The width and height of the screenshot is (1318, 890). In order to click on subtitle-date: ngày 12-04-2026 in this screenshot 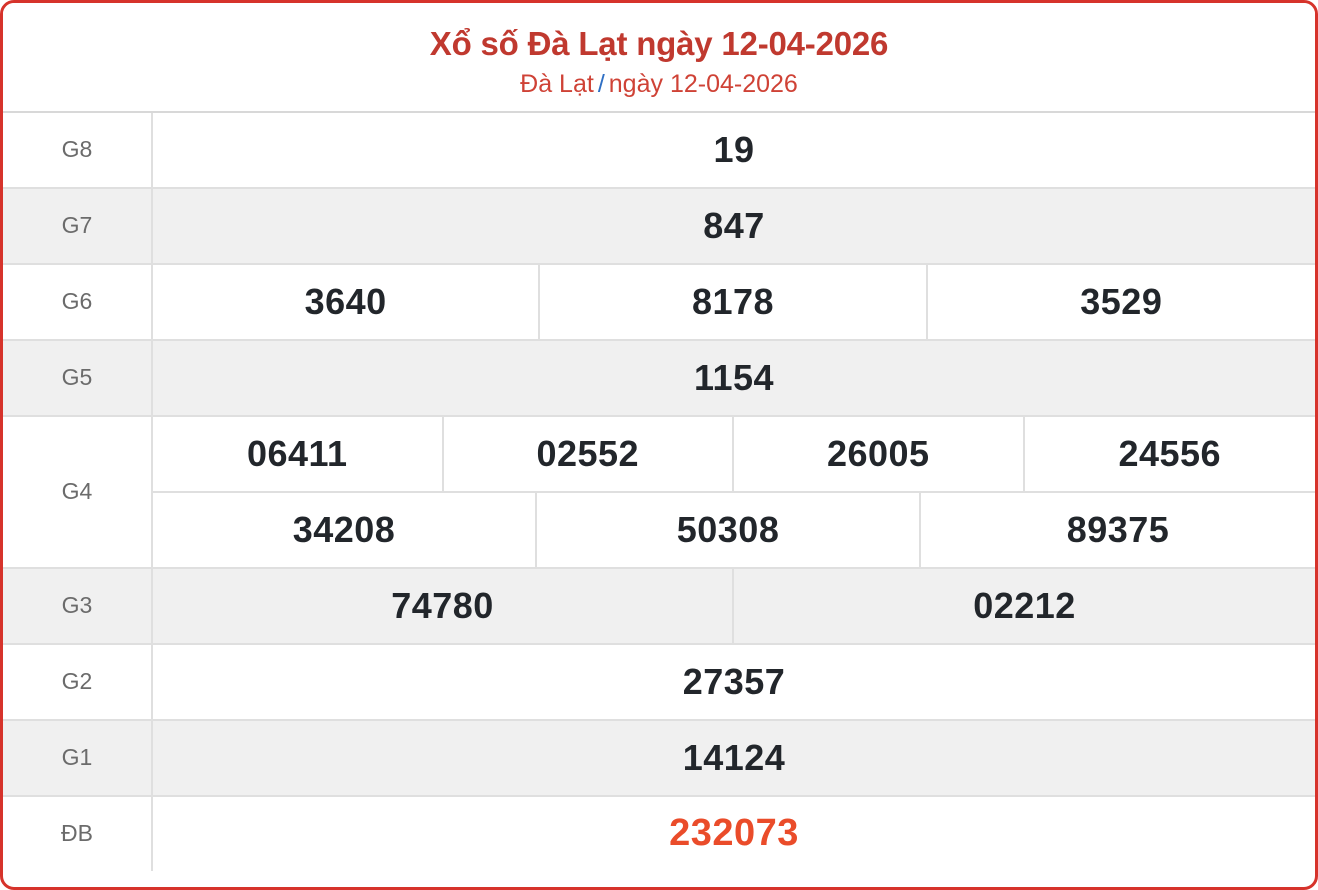, I will do `click(703, 83)`.